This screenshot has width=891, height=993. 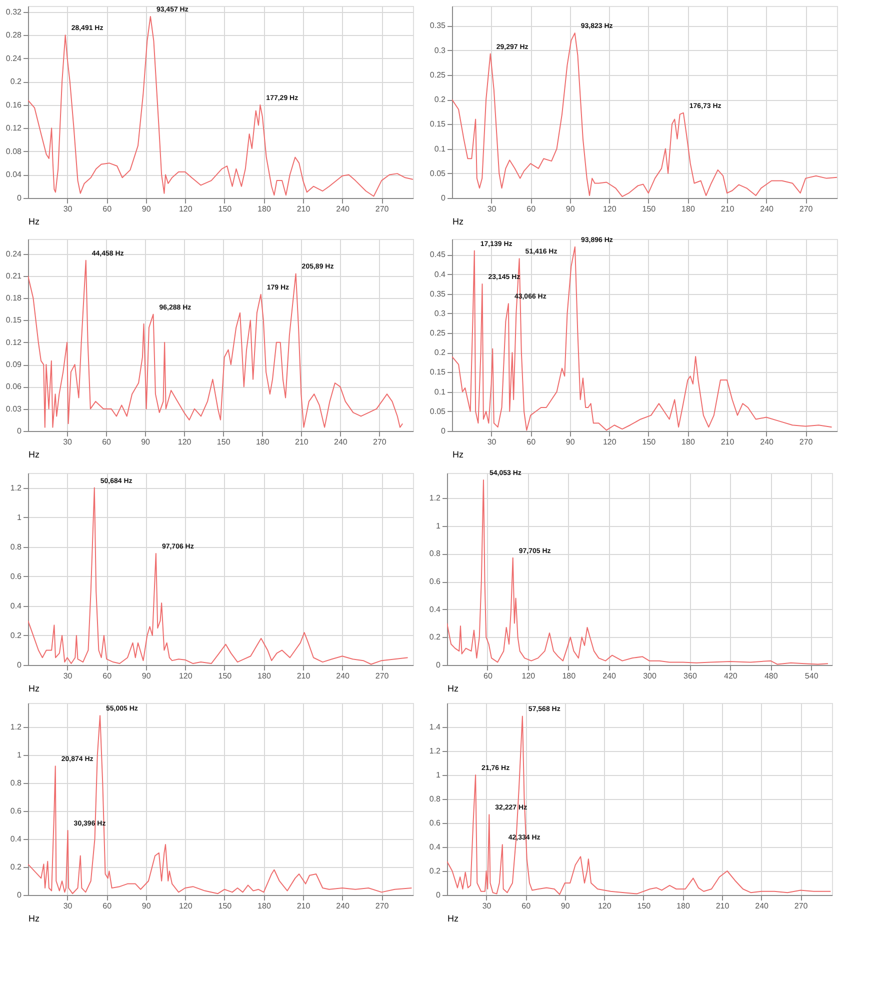 I want to click on y-tick-label: 0.45, so click(x=438, y=255).